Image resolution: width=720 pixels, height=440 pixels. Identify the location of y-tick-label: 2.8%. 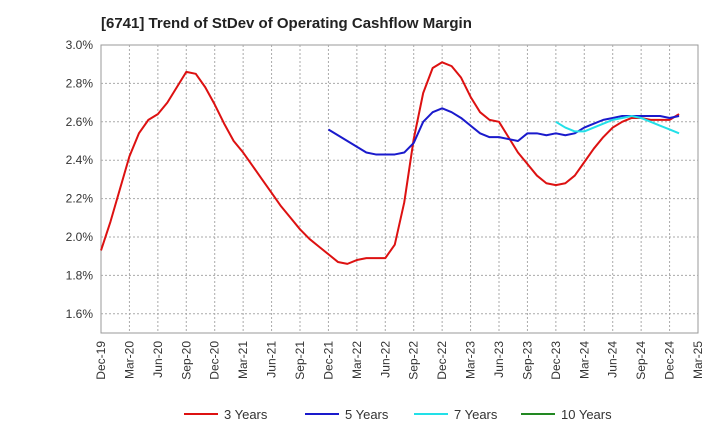
(80, 83).